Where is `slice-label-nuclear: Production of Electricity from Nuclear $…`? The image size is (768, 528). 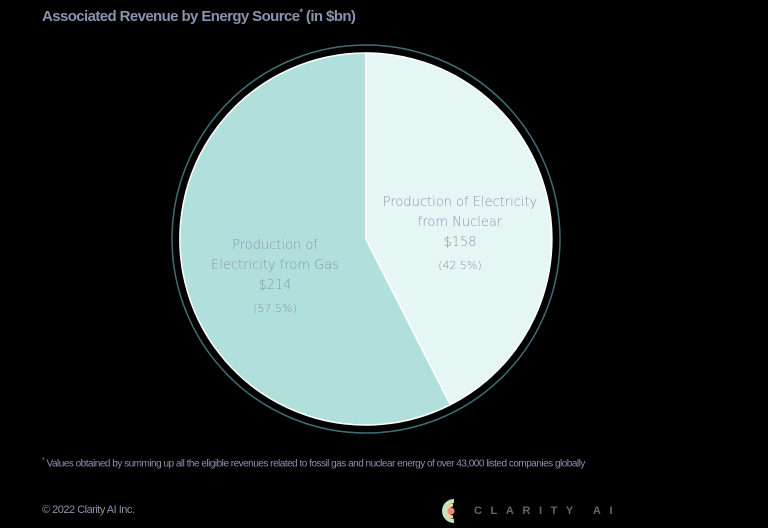 slice-label-nuclear: Production of Electricity from Nuclear $… is located at coordinates (460, 234).